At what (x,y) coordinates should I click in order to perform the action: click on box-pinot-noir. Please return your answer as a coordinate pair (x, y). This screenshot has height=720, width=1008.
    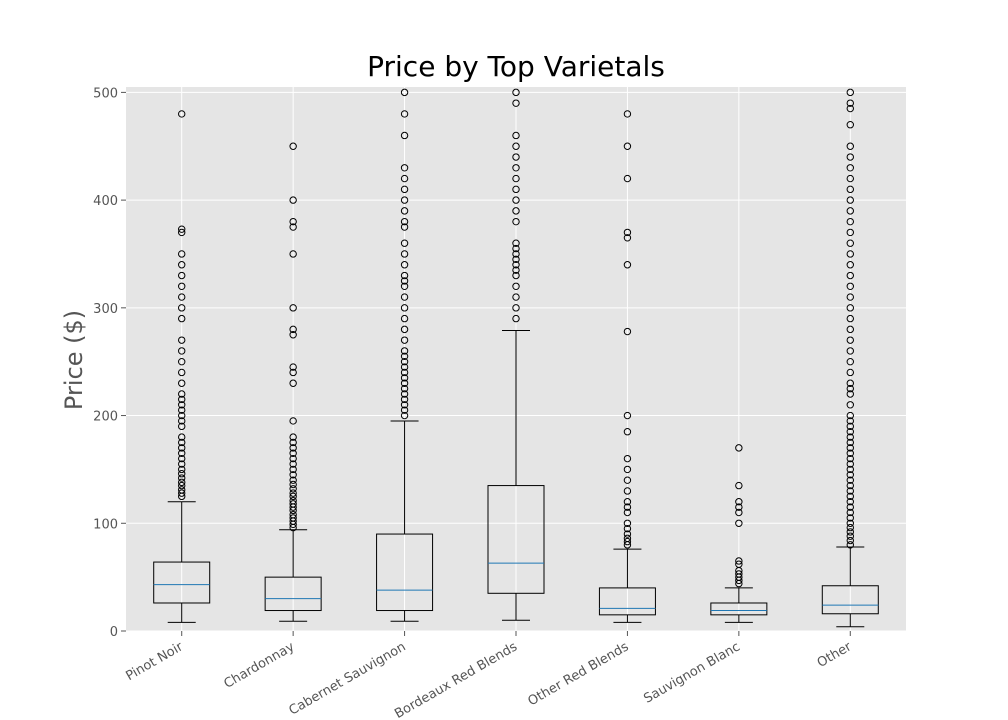
    Looking at the image, I should click on (182, 366).